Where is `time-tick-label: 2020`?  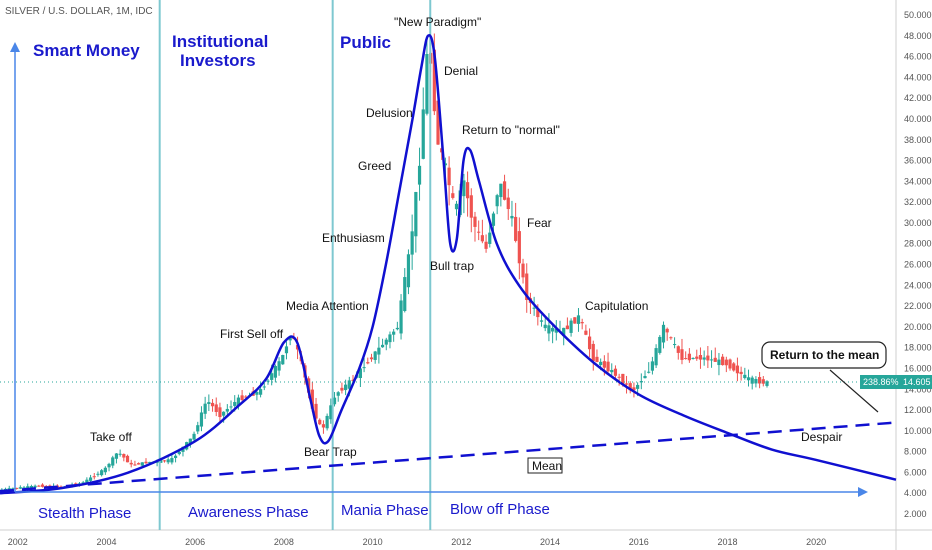 time-tick-label: 2020 is located at coordinates (816, 542).